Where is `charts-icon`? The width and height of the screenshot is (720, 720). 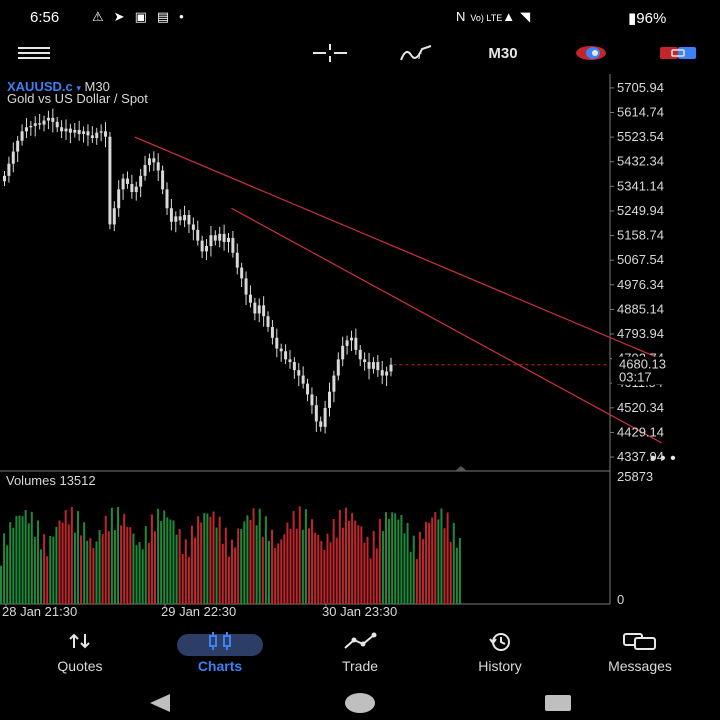 charts-icon is located at coordinates (220, 641).